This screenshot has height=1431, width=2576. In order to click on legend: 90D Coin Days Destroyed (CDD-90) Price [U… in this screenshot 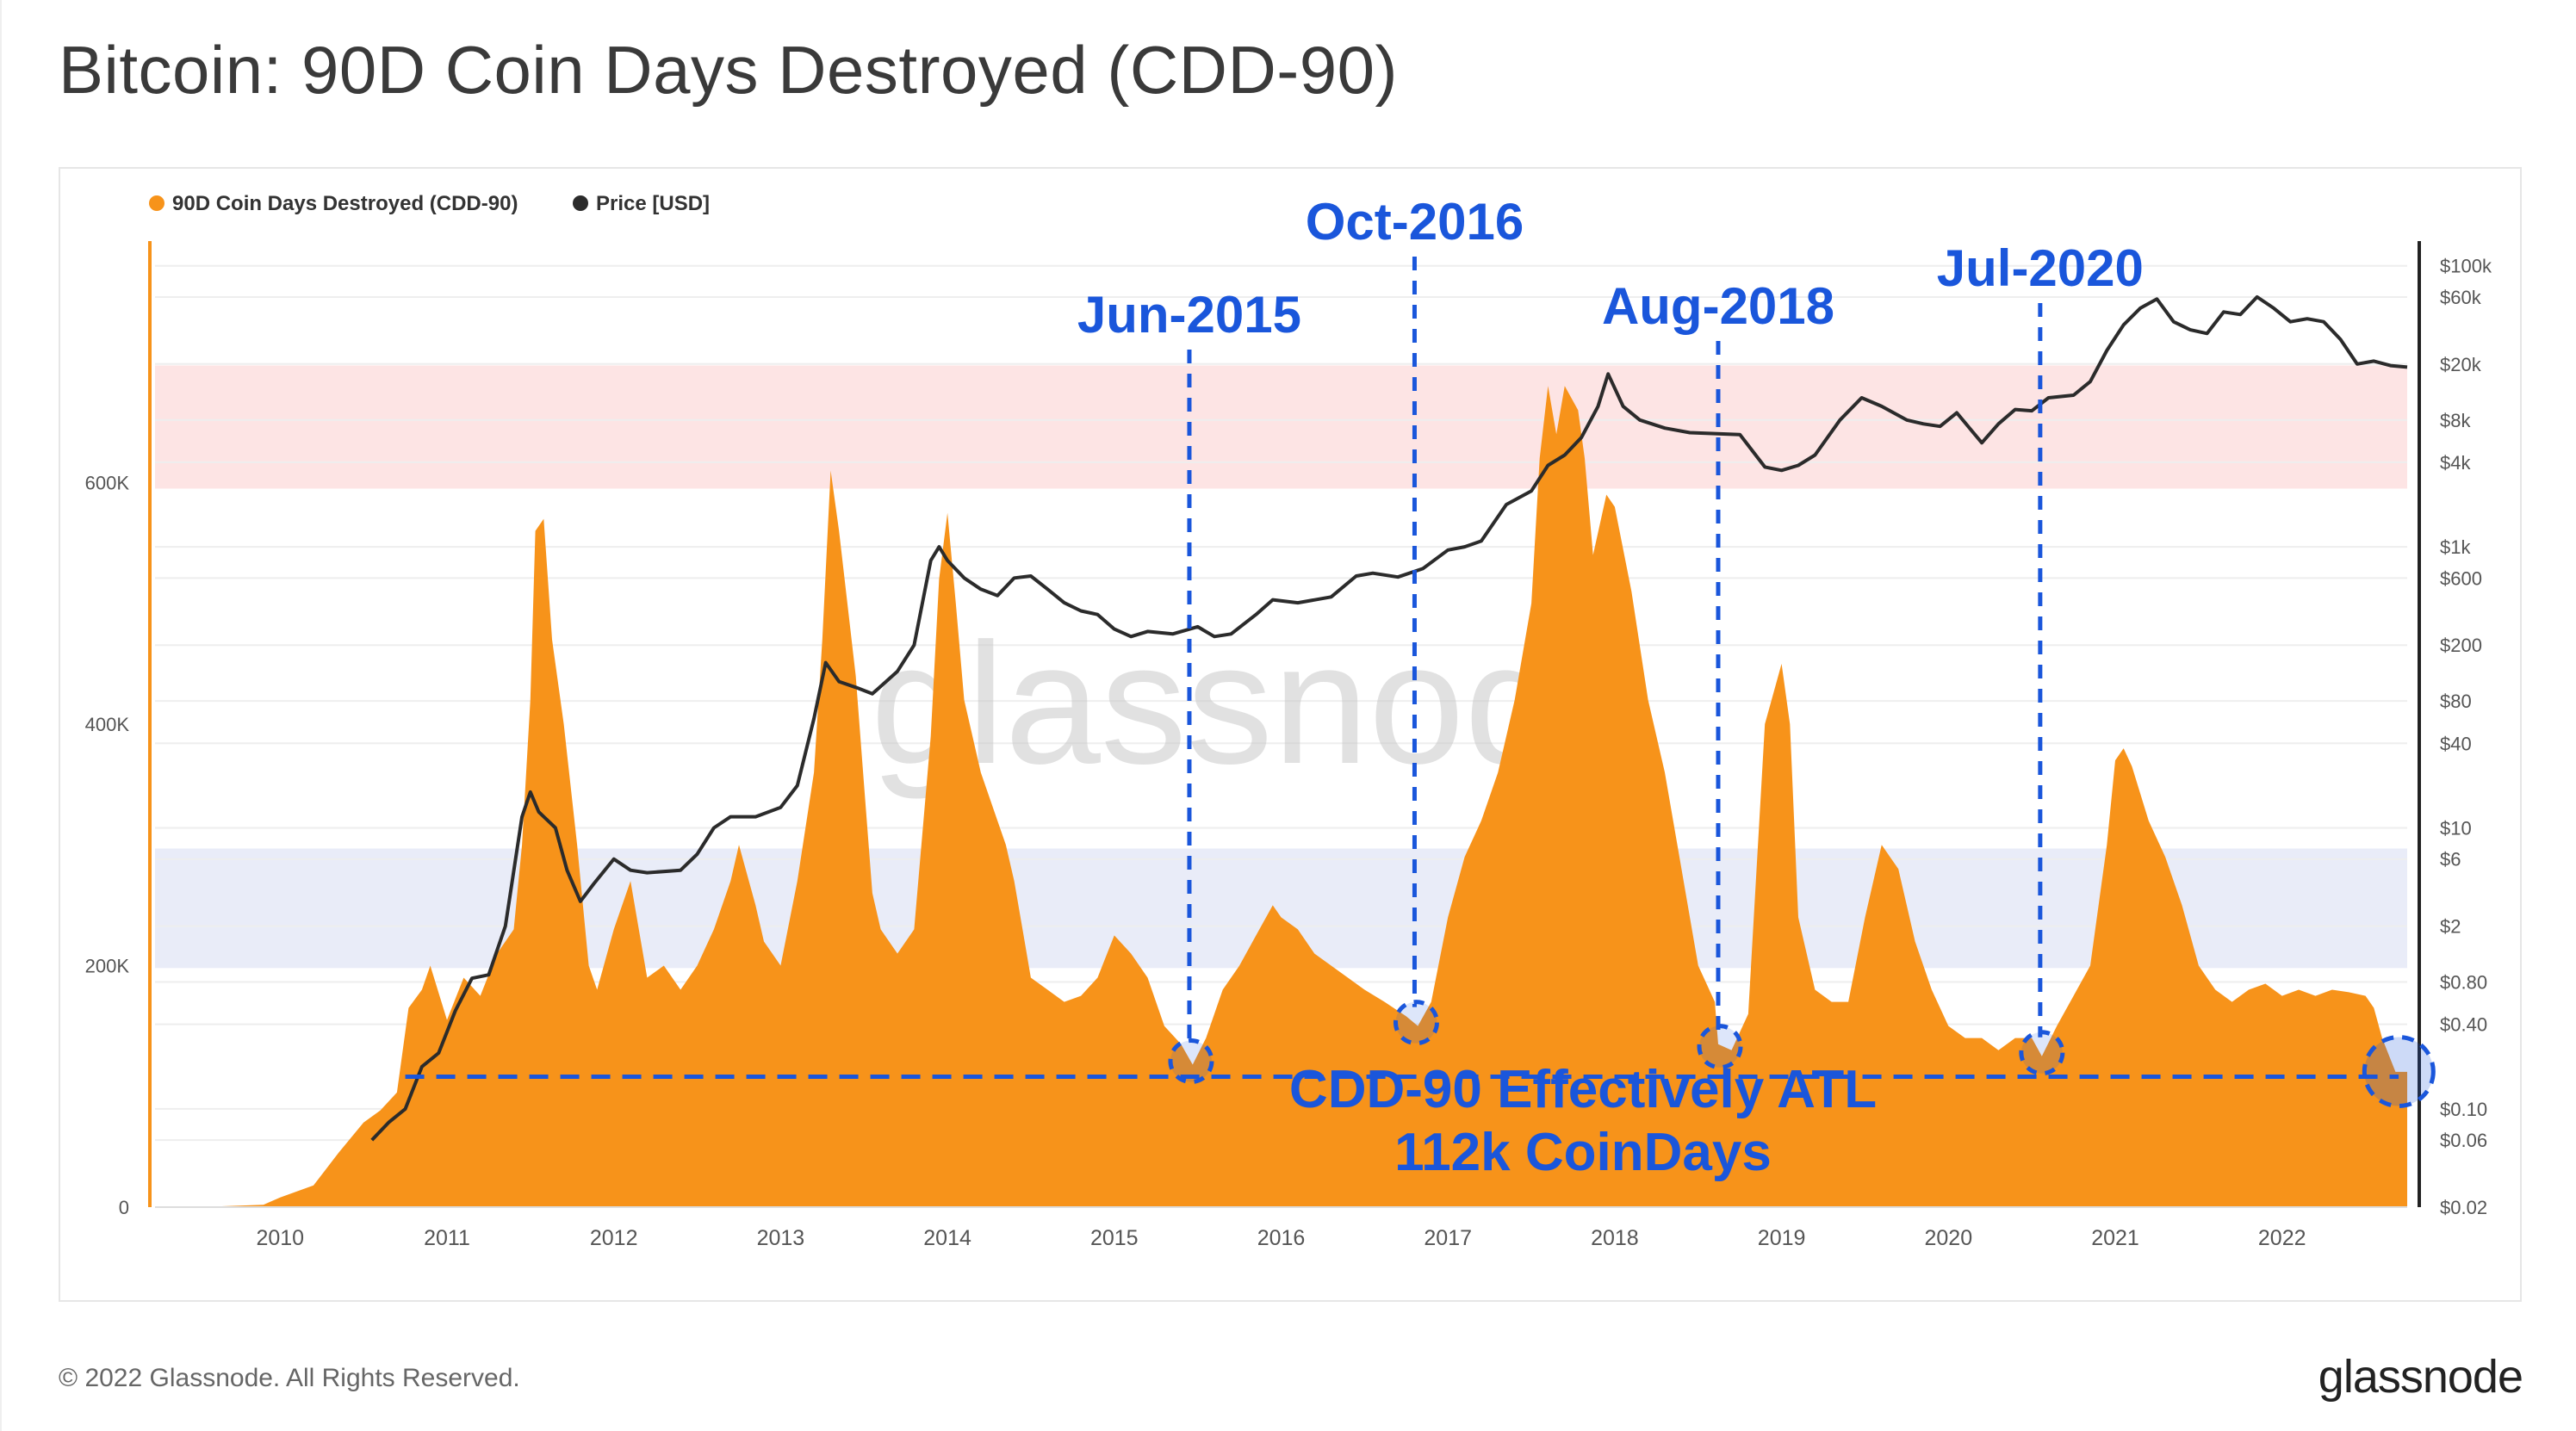, I will do `click(429, 203)`.